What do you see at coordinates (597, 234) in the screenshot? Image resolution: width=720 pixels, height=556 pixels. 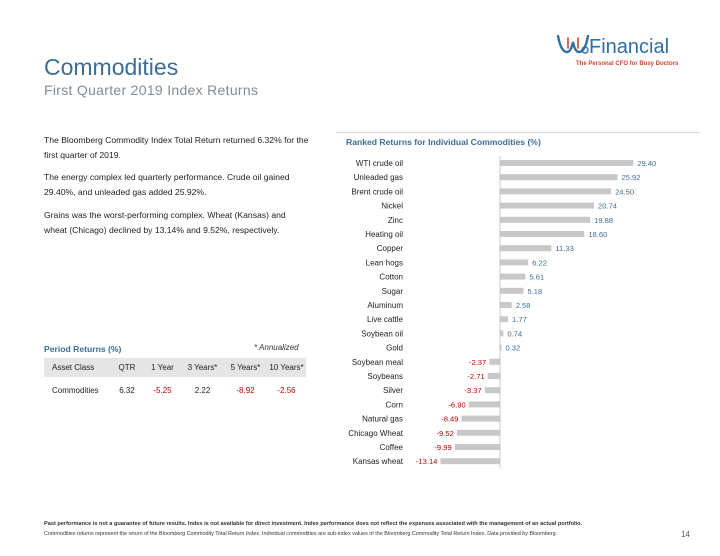 I see `data-label: 18.60` at bounding box center [597, 234].